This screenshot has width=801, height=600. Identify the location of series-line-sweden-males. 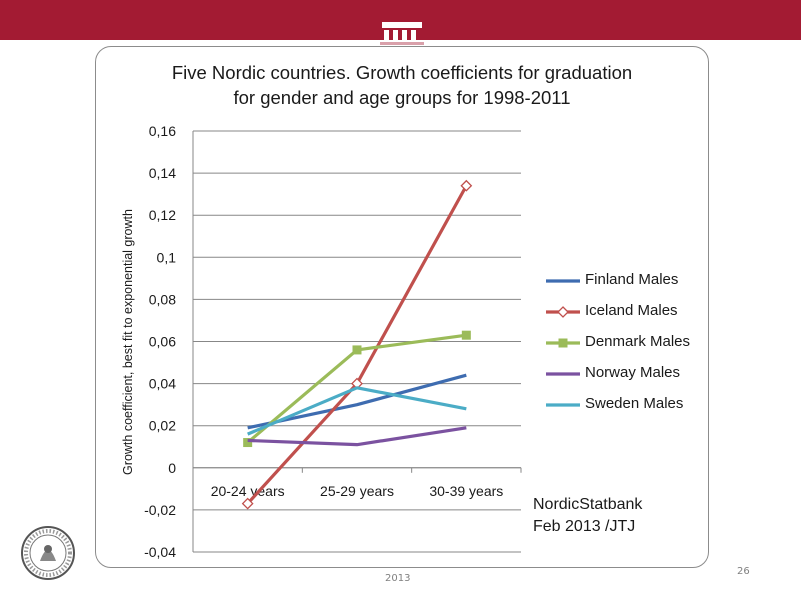
(357, 411).